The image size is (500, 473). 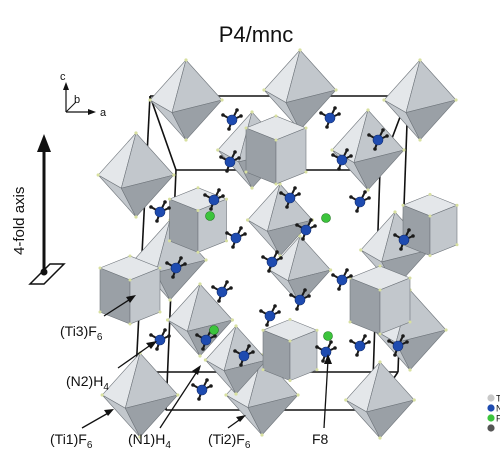 I want to click on ti3f6-subscript: 6, so click(x=100, y=337).